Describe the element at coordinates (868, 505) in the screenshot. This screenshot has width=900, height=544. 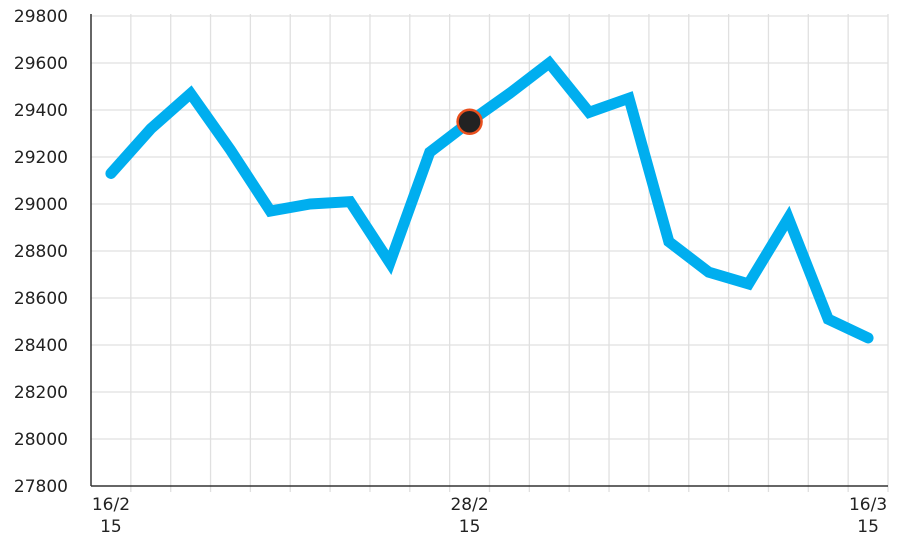
I see `x-tick-label: 16/3` at that location.